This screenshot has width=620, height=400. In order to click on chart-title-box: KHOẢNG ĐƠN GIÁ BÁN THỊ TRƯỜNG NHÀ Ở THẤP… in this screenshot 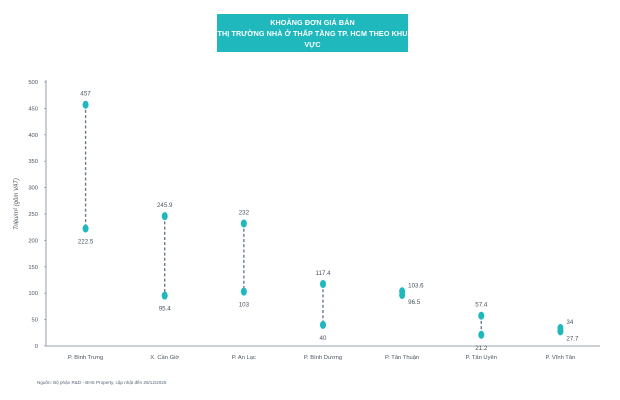, I will do `click(312, 33)`.